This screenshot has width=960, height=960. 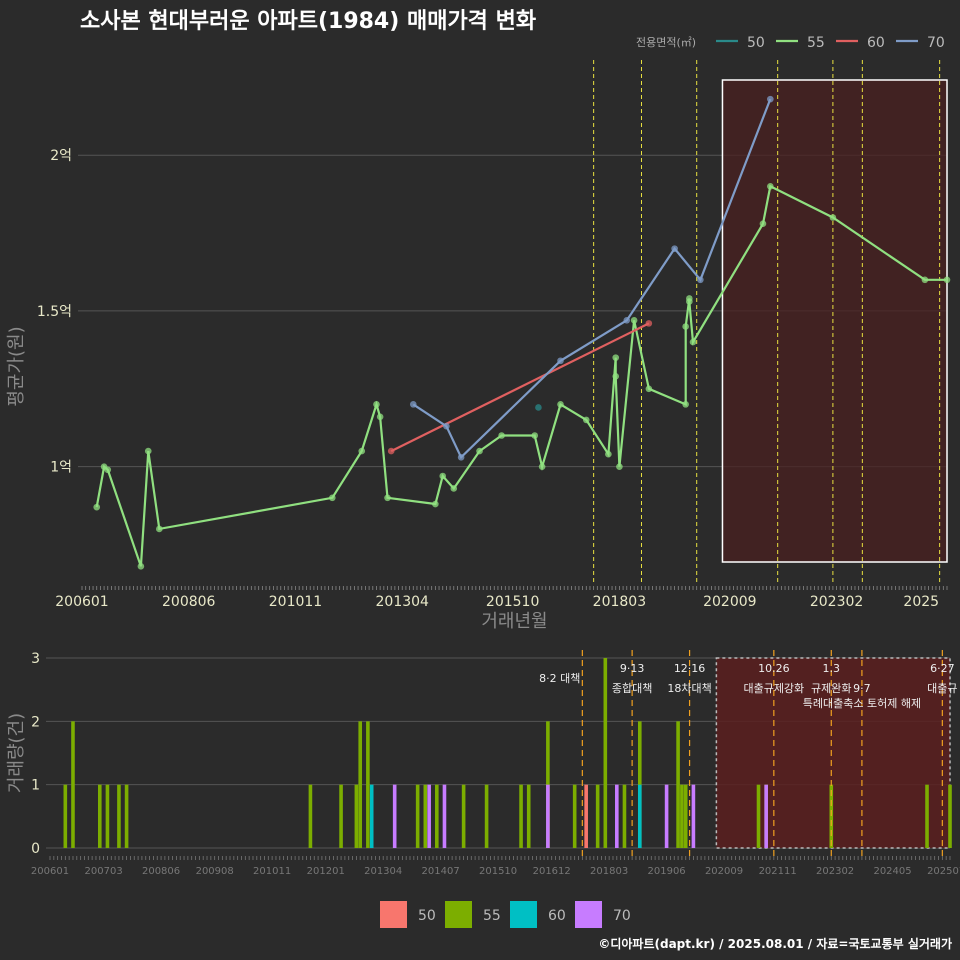 What do you see at coordinates (790, 43) in the screenshot?
I see `top-legend: 전용면적(㎡) 50 55 60 70` at bounding box center [790, 43].